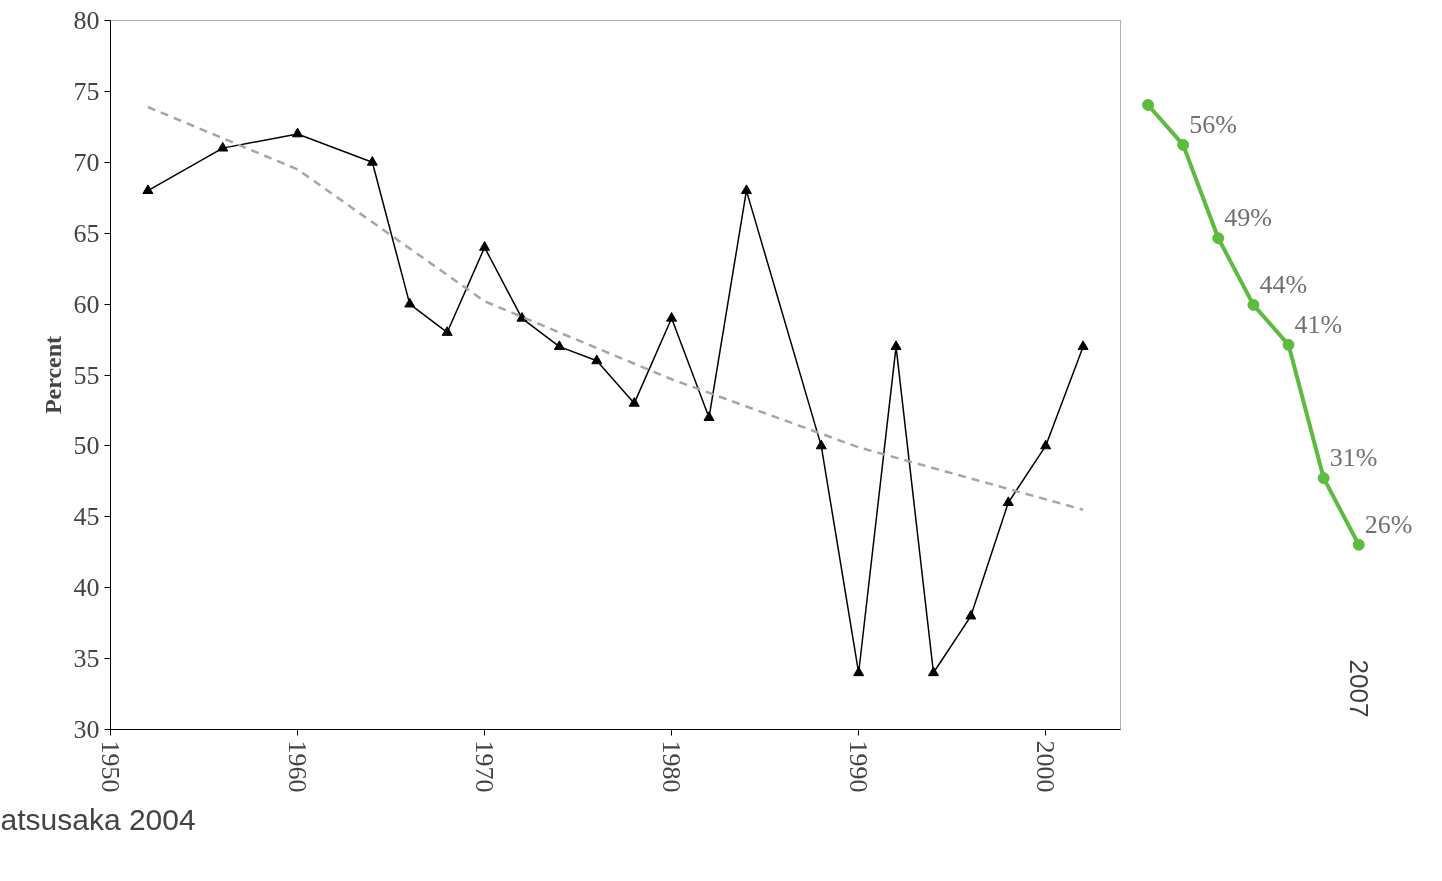 This screenshot has height=881, width=1442. What do you see at coordinates (1358, 688) in the screenshot?
I see `text: 2007` at bounding box center [1358, 688].